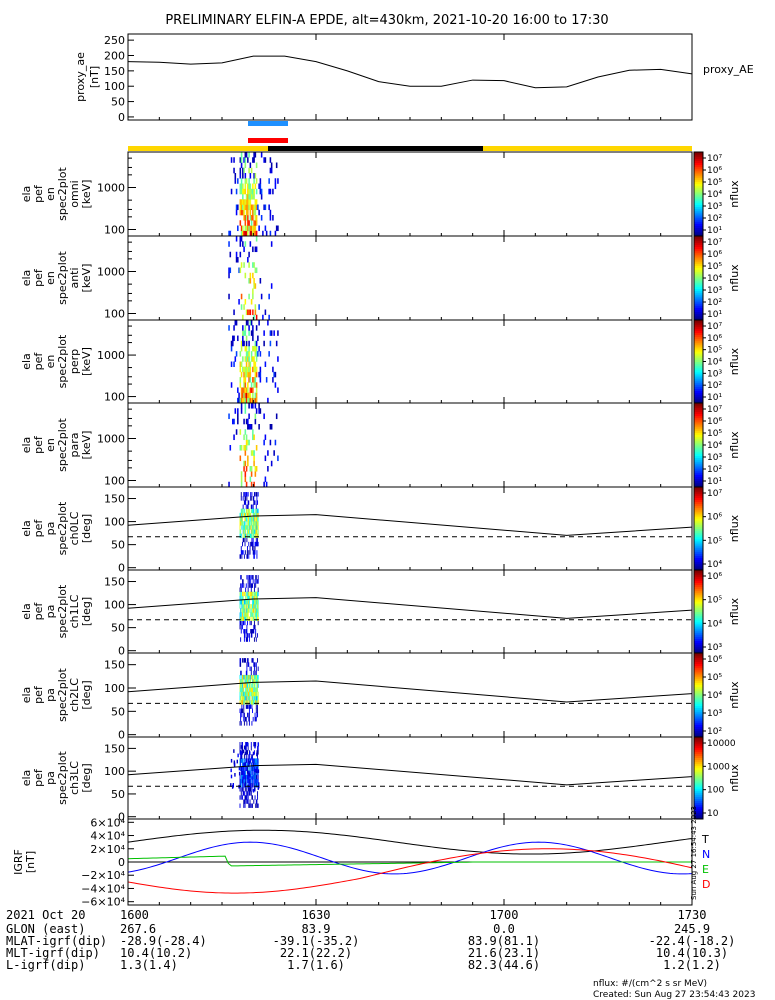 The image size is (775, 1000). Describe the element at coordinates (316, 941) in the screenshot. I see `footer-value-2-1: -39.1(-35.2)` at that location.